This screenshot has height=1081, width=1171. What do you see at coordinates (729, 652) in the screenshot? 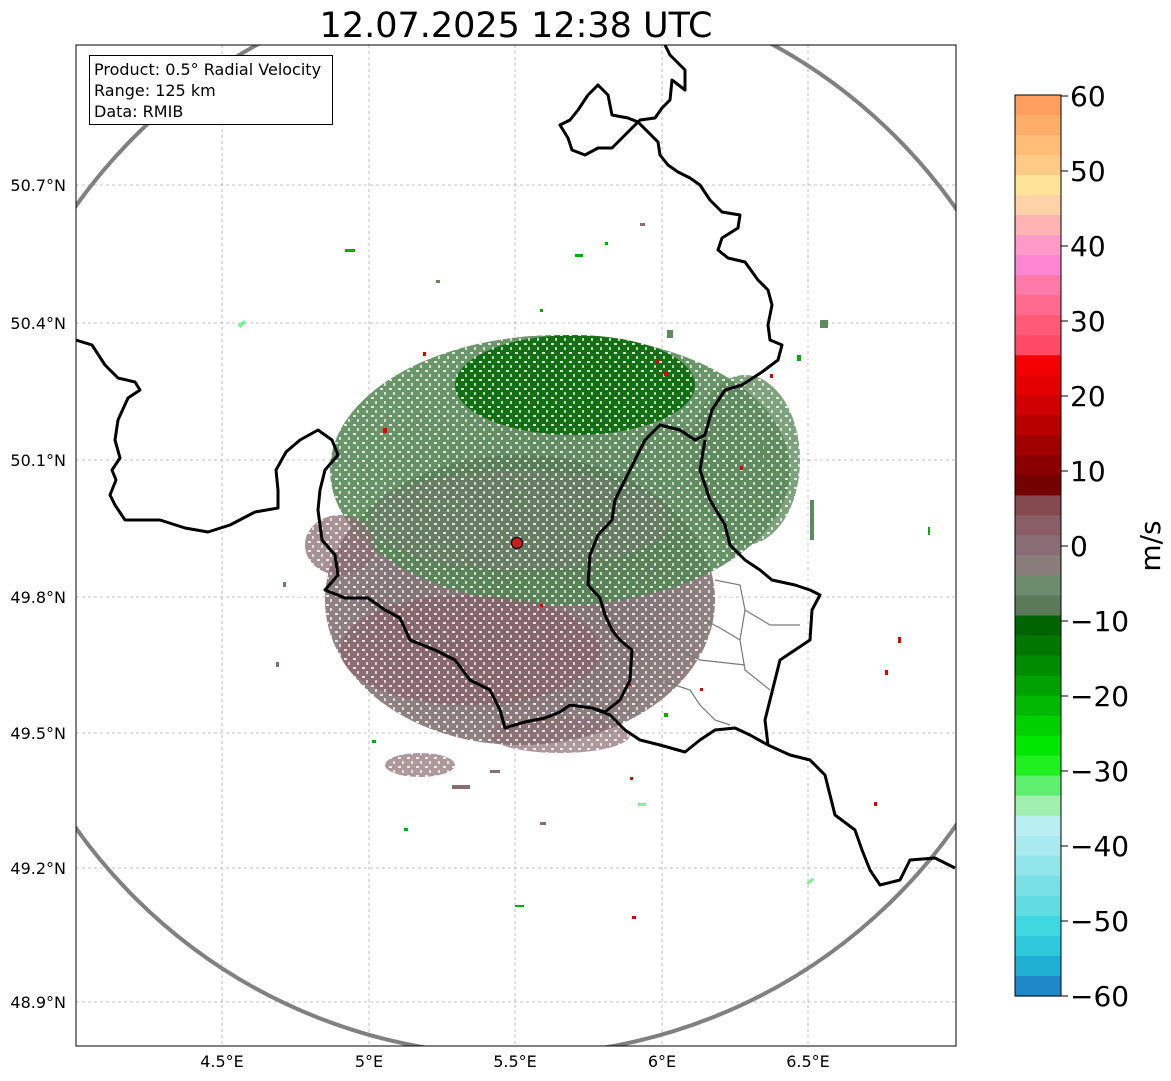
I see `canton-borders` at bounding box center [729, 652].